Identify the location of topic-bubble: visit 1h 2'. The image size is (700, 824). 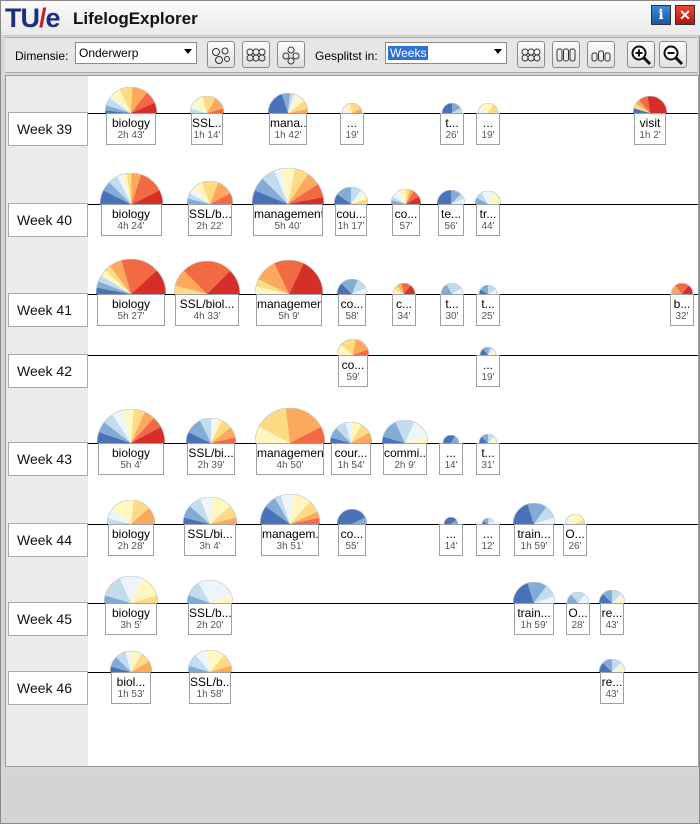
(650, 121).